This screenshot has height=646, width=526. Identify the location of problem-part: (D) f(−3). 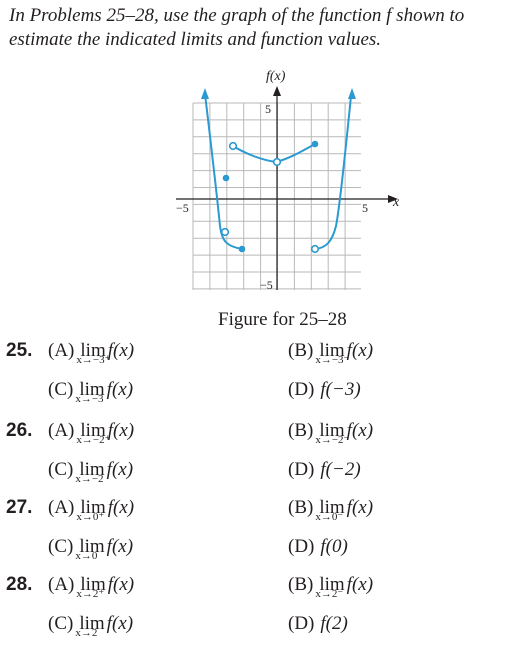
(324, 390).